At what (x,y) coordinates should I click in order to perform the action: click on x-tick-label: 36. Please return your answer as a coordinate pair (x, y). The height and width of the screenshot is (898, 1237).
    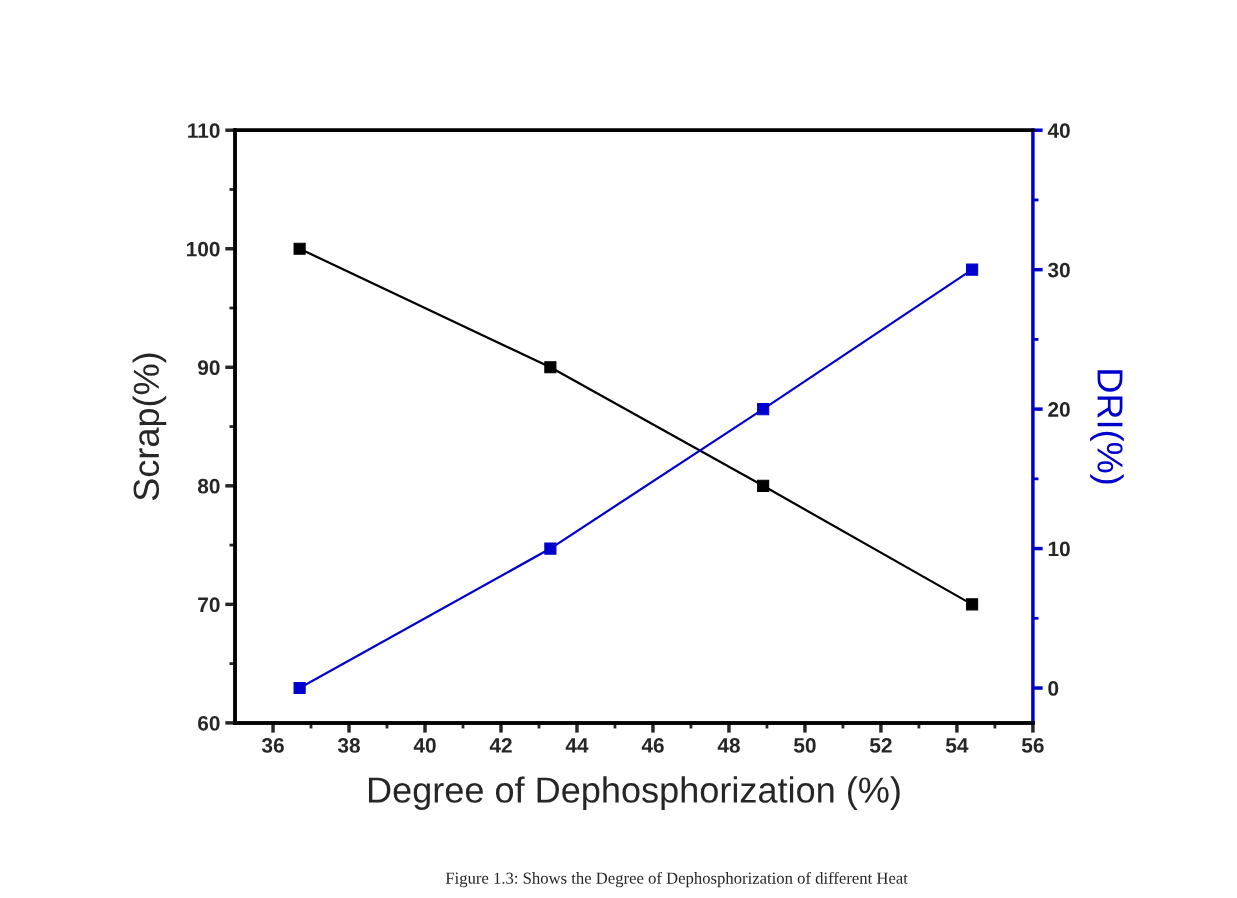
    Looking at the image, I should click on (272, 745).